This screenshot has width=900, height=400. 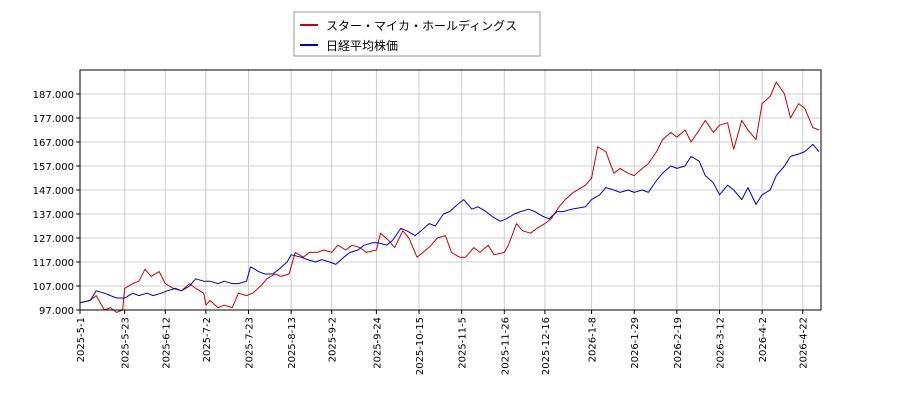 What do you see at coordinates (166, 343) in the screenshot?
I see `x-tick-label: 2025-6-12` at bounding box center [166, 343].